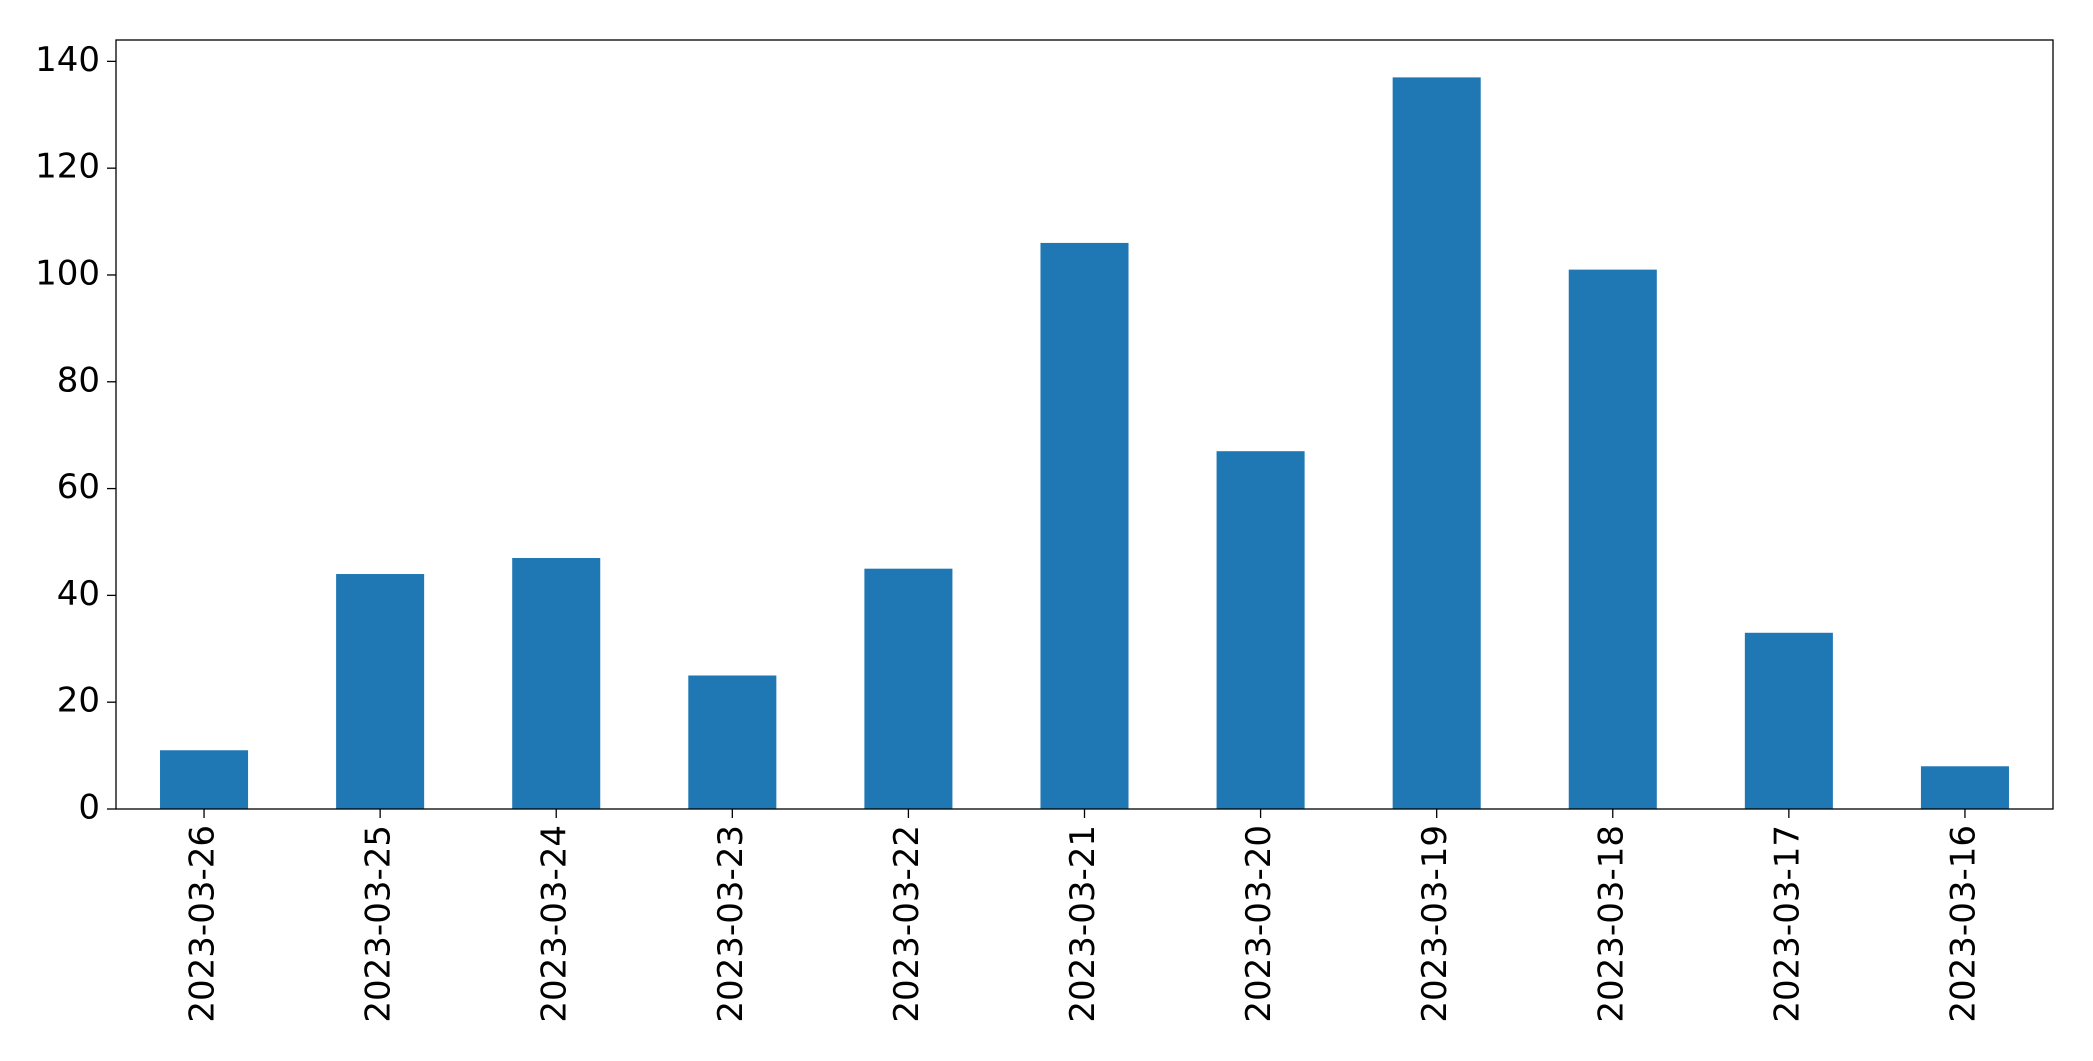 This screenshot has width=2093, height=1061. I want to click on x-tick-label: 2023-03-21, so click(1083, 924).